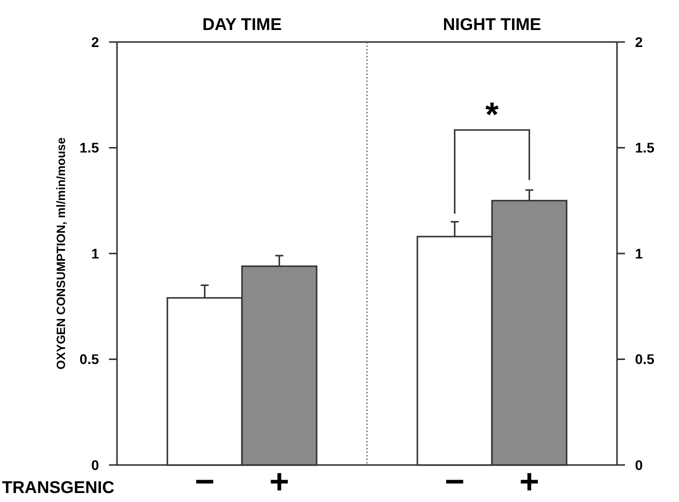 The height and width of the screenshot is (502, 679). Describe the element at coordinates (58, 487) in the screenshot. I see `text: TRANSGENIC` at that location.